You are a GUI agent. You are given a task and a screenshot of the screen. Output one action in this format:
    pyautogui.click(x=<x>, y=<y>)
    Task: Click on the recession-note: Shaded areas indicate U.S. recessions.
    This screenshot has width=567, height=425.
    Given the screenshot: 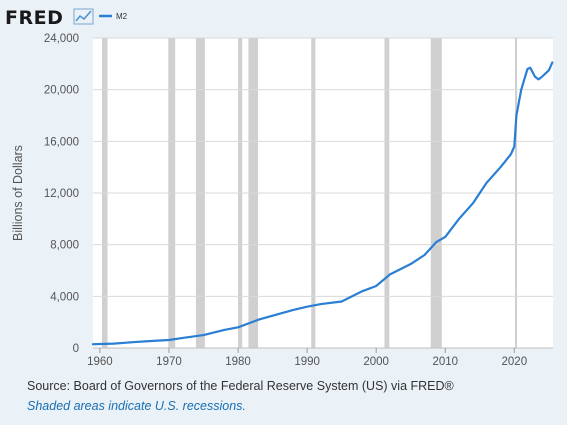 What is the action you would take?
    pyautogui.click(x=136, y=406)
    